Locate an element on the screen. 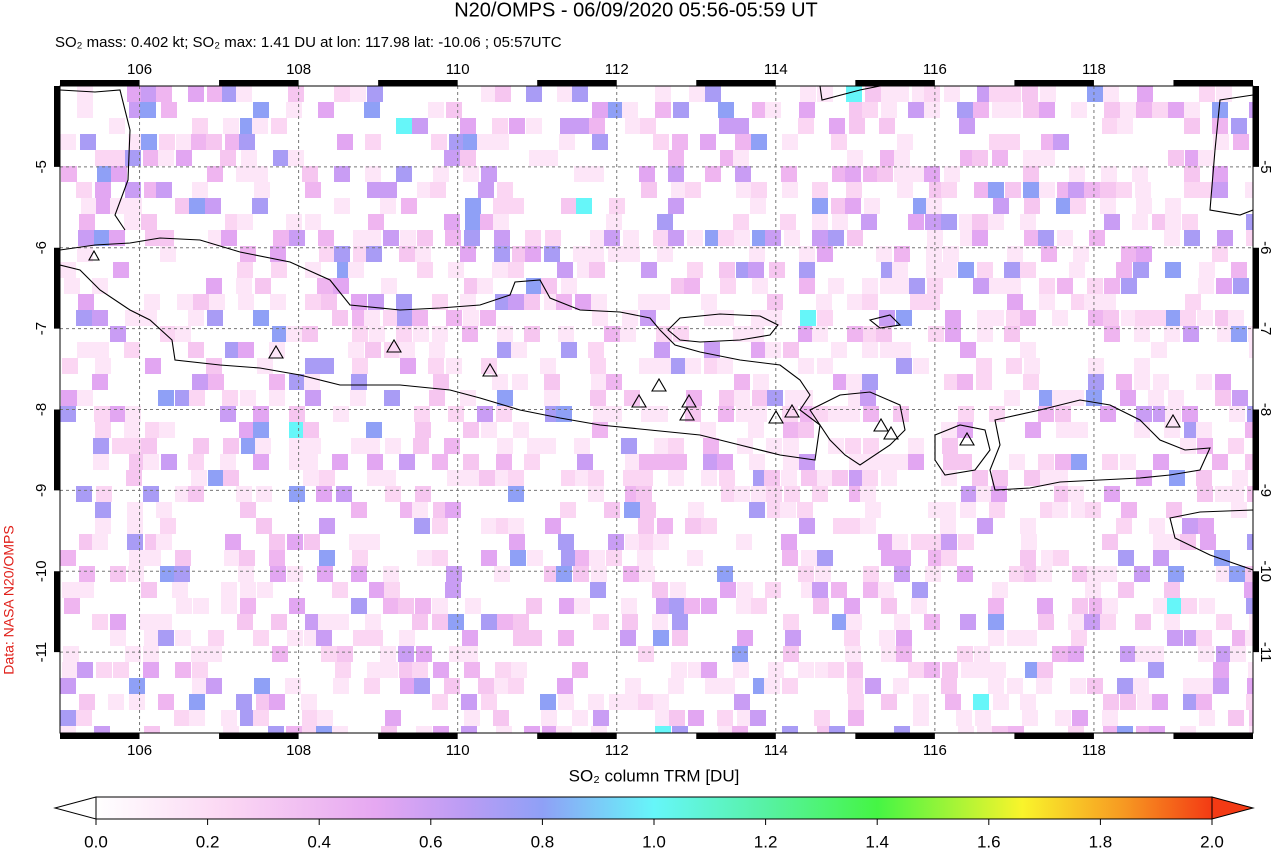 This screenshot has height=853, width=1272. frame-bar is located at coordinates (1256, 450).